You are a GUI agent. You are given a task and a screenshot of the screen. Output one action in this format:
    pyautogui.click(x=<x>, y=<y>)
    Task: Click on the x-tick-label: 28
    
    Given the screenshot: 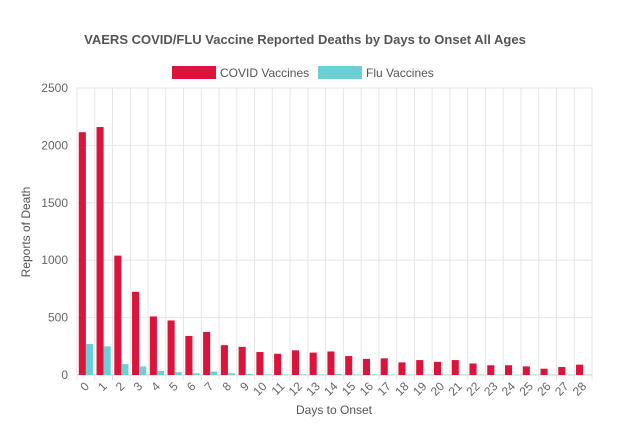 What is the action you would take?
    pyautogui.click(x=580, y=389)
    